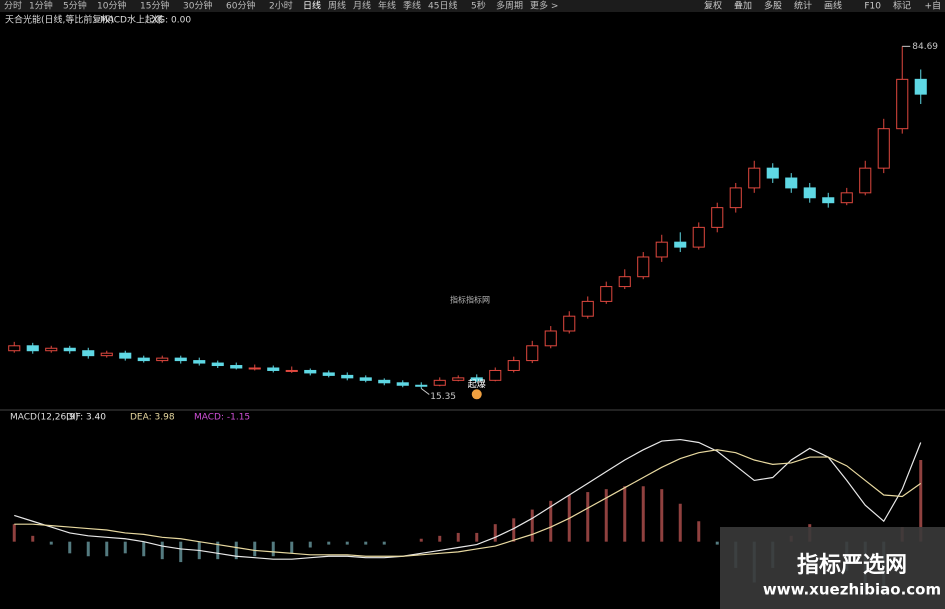  Describe the element at coordinates (362, 6) in the screenshot. I see `toolbar-item: 月线` at that location.